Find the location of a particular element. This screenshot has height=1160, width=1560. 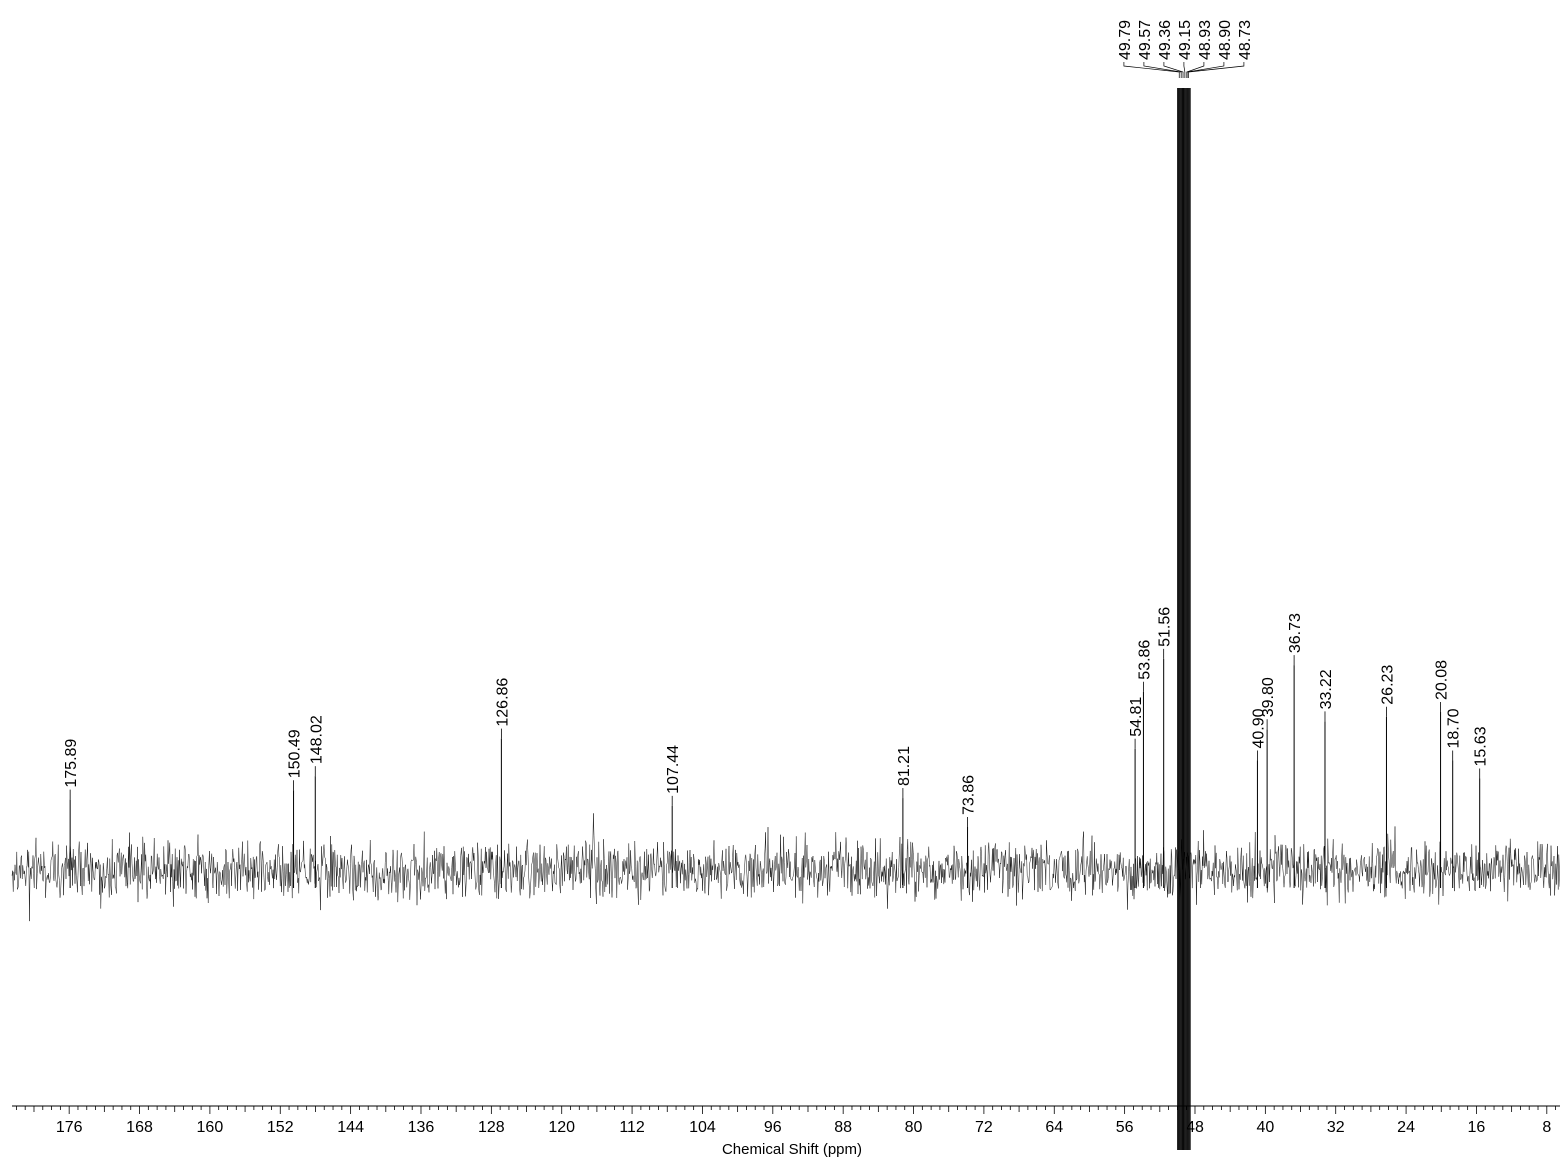

x-axis-title: Chemical Shift (ppm) is located at coordinates (792, 1149).